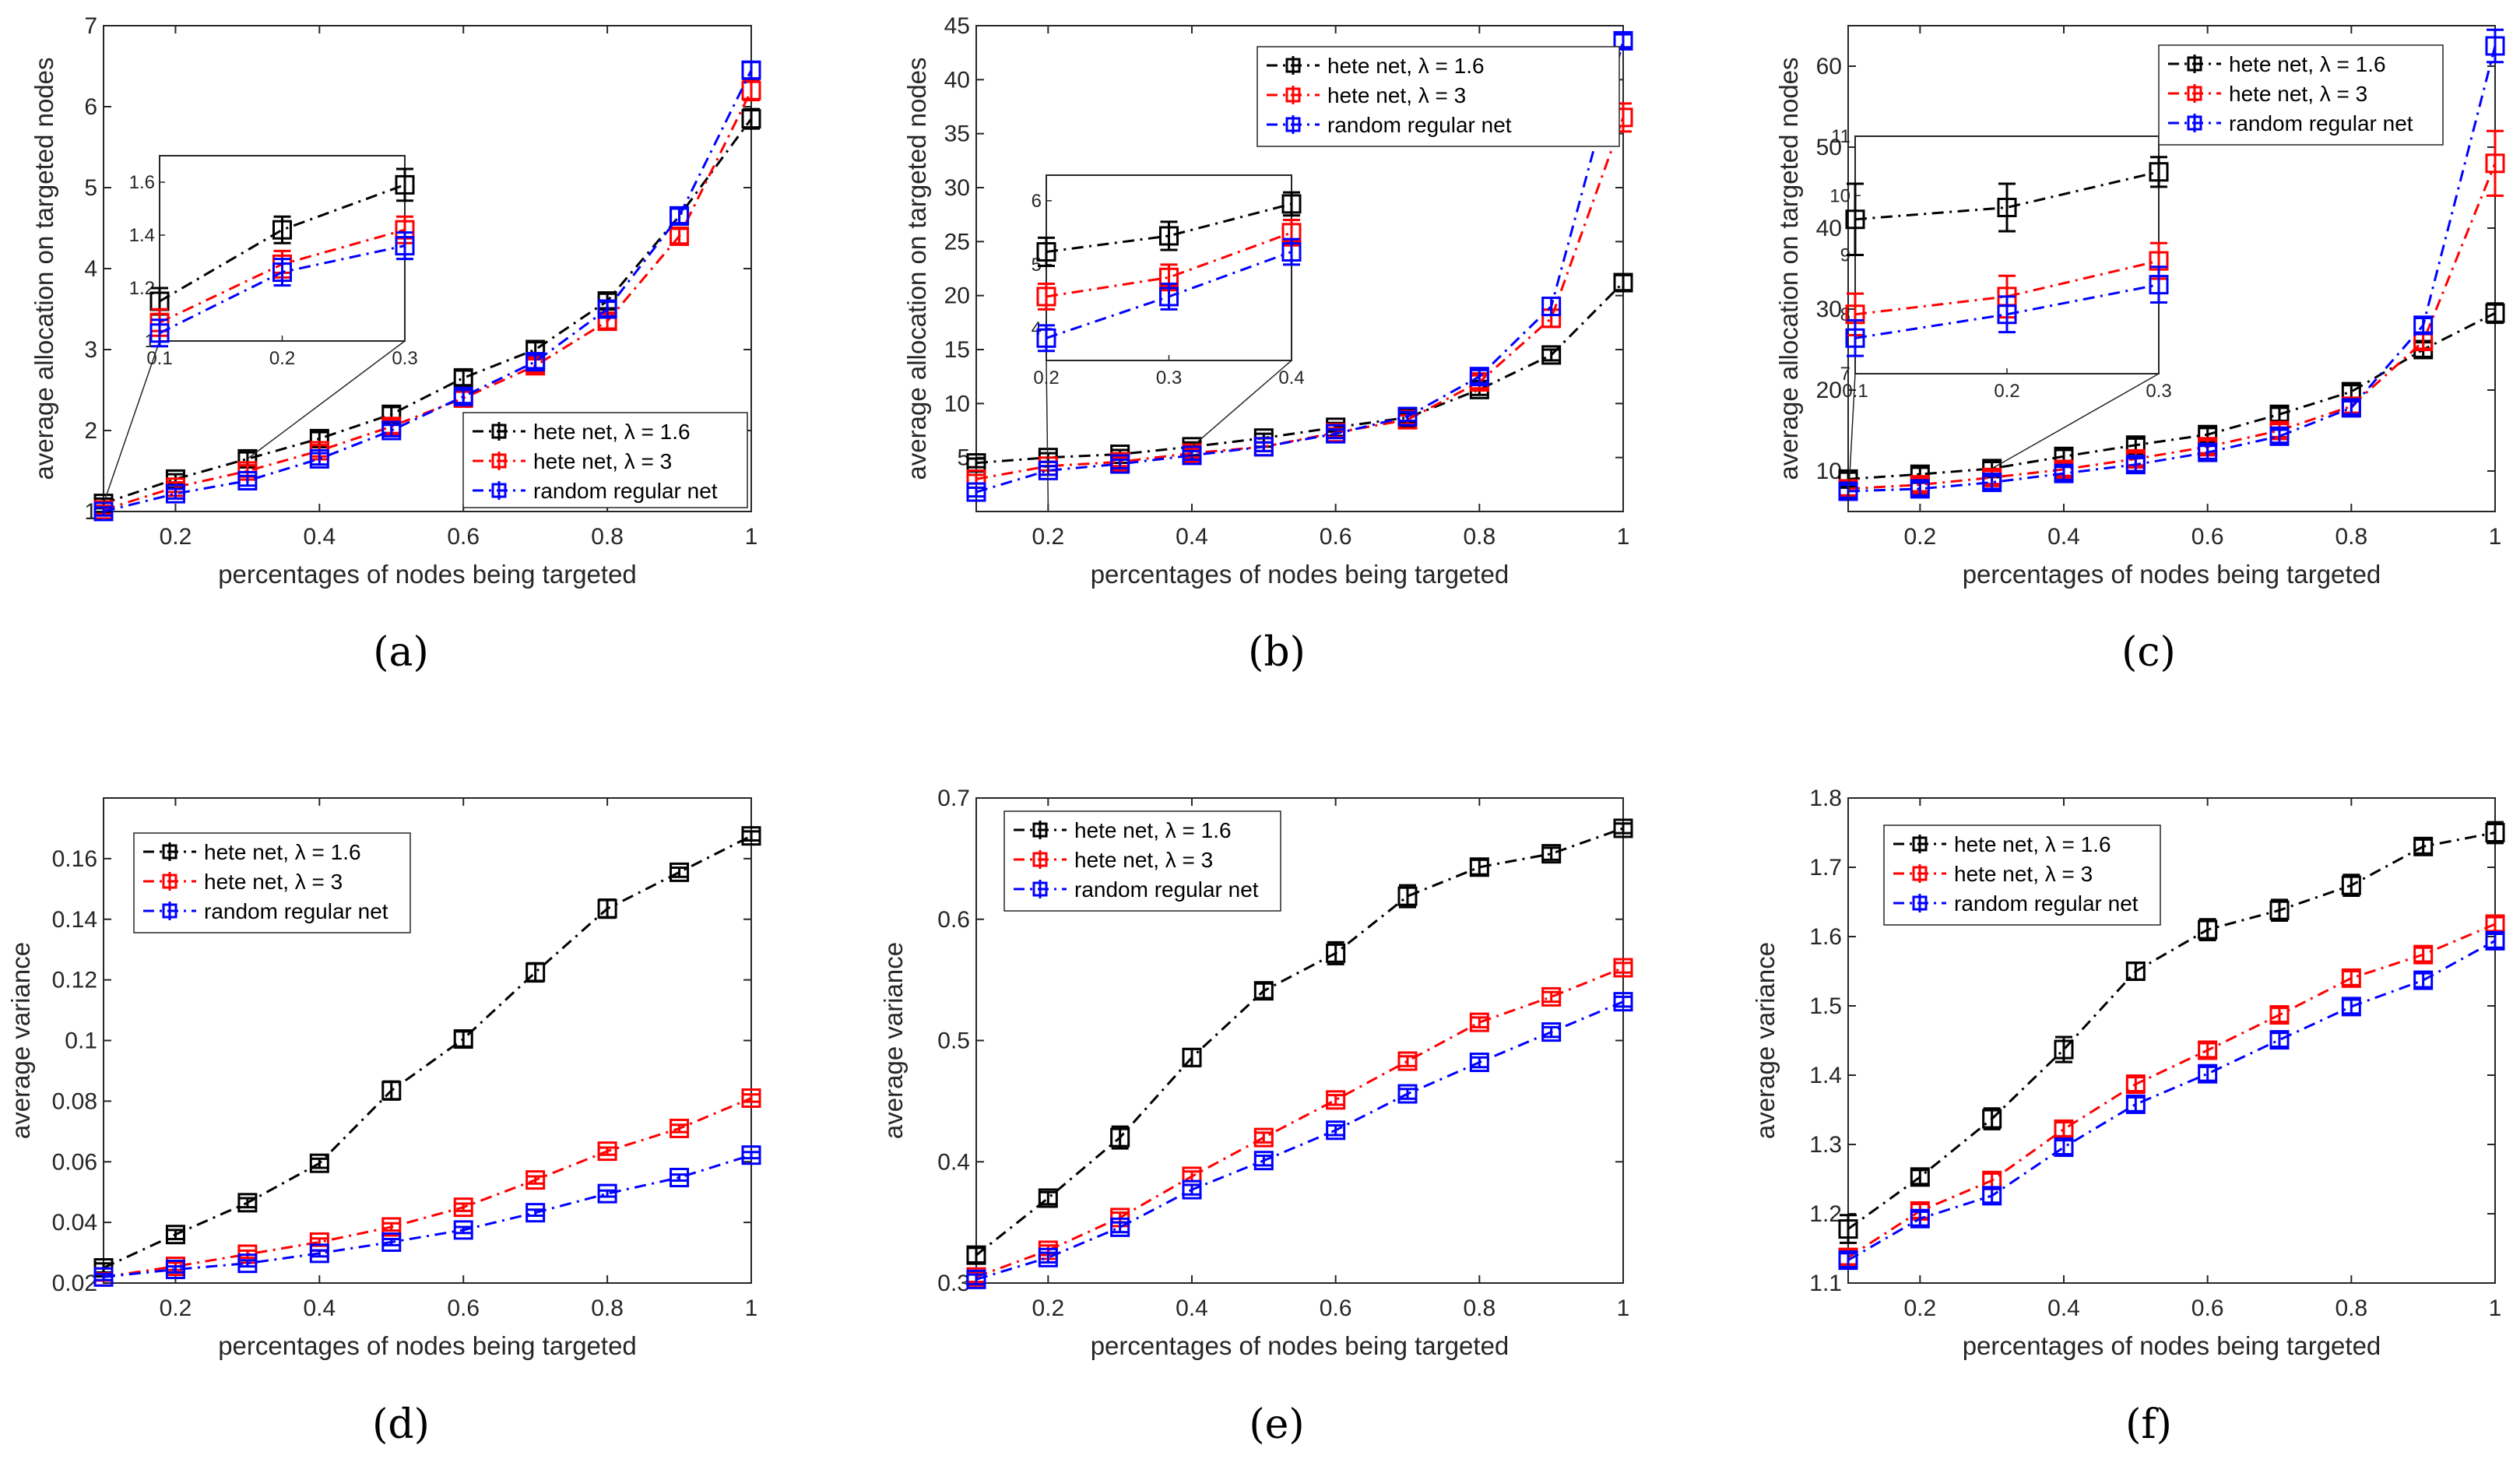 This screenshot has height=1473, width=2520. I want to click on y-tick-label: 0.5, so click(954, 1041).